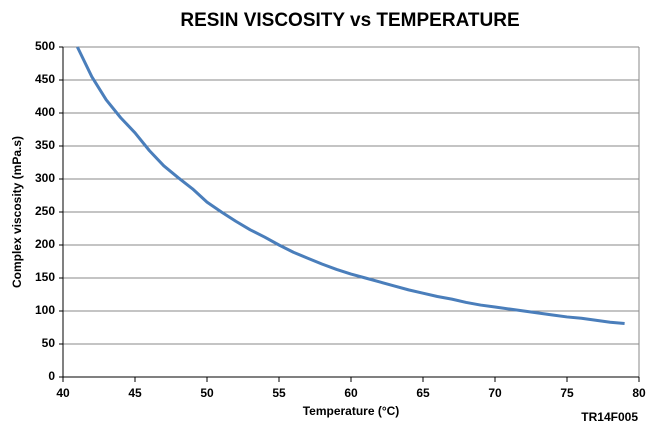 This screenshot has width=648, height=430. What do you see at coordinates (135, 393) in the screenshot?
I see `x-tick-label: 45` at bounding box center [135, 393].